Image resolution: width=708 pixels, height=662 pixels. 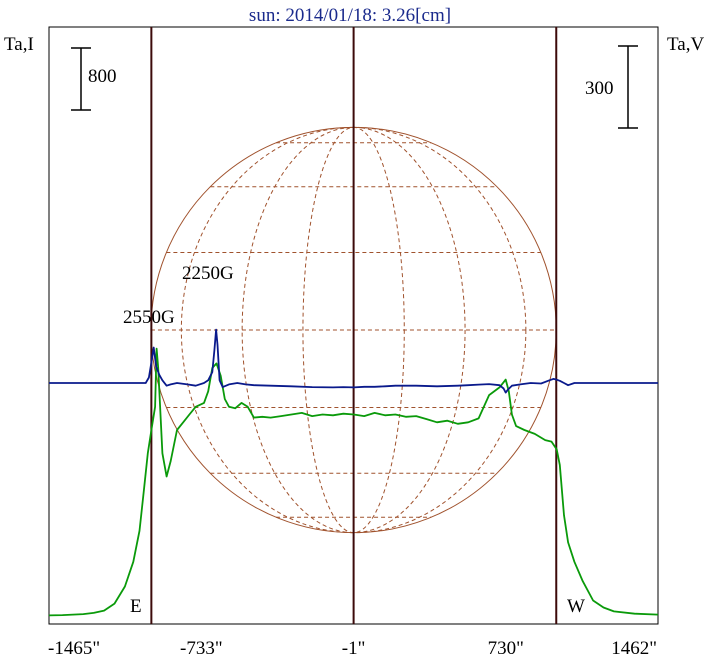 What do you see at coordinates (685, 44) in the screenshot?
I see `y-axis-label-right: Ta,V` at bounding box center [685, 44].